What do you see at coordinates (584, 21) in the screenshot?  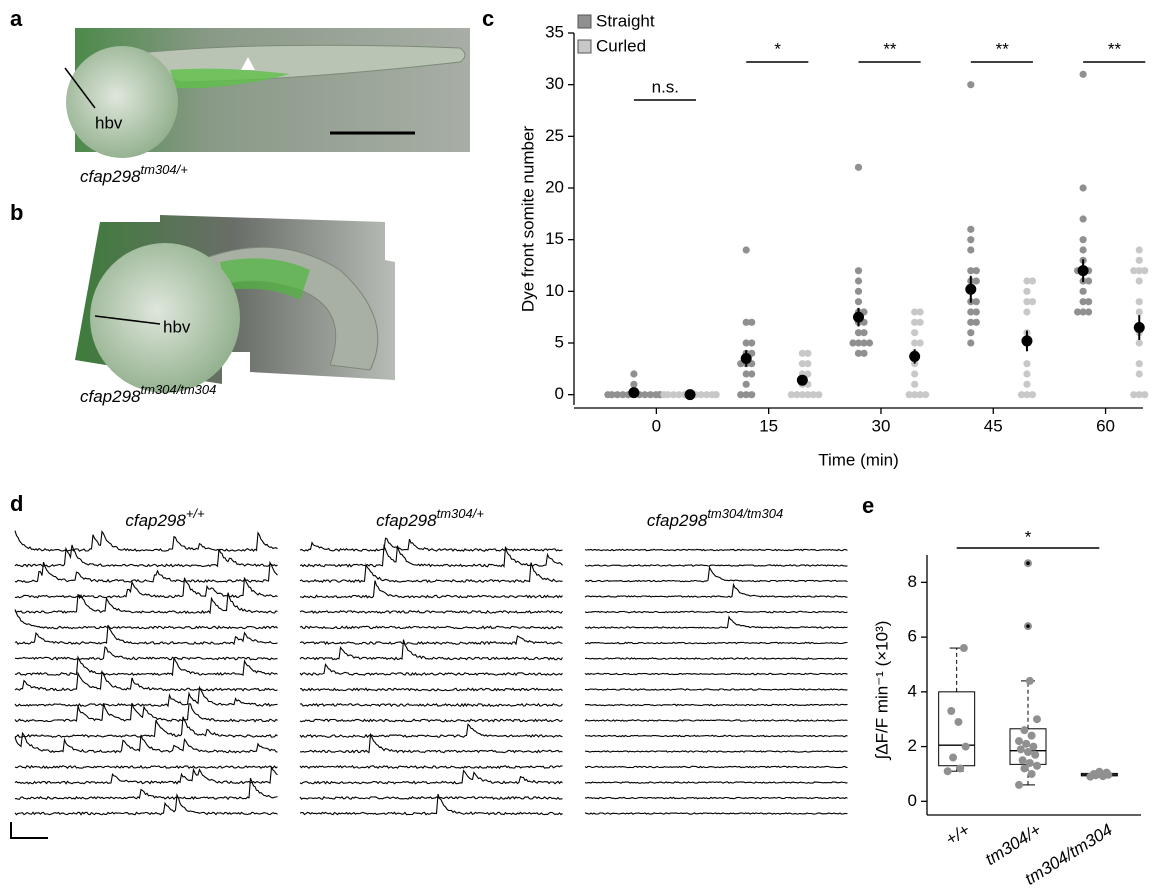 I see `legend-swatch` at bounding box center [584, 21].